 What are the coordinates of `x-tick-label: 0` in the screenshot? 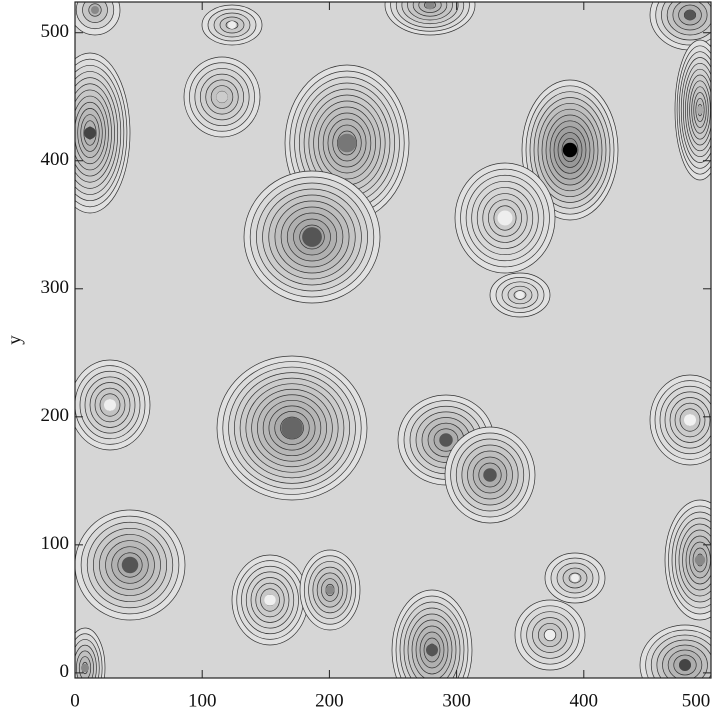 It's located at (75, 700).